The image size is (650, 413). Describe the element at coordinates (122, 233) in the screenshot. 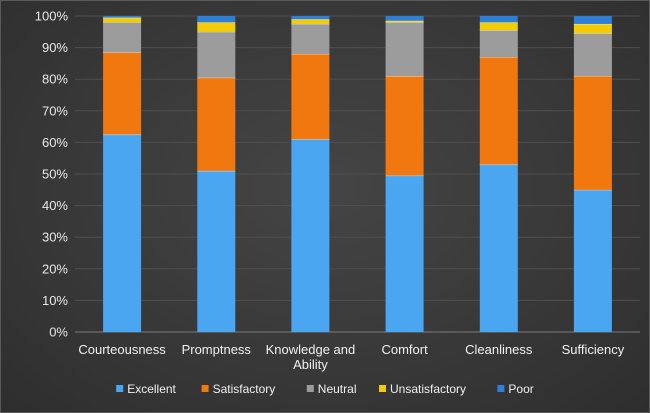

I see `bar-courteousness-excellent` at that location.